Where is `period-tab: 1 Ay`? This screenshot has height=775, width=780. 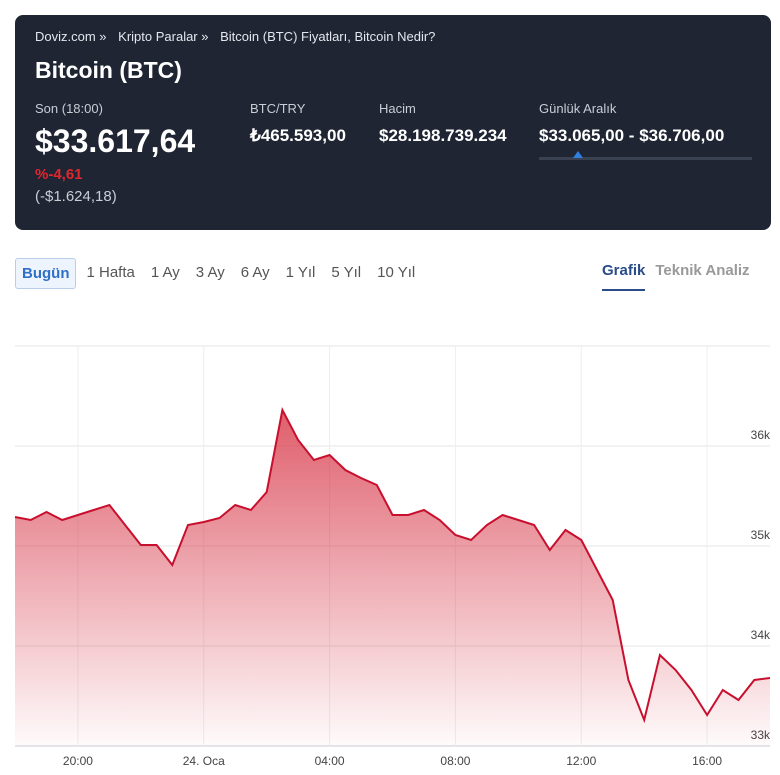
period-tab: 1 Ay is located at coordinates (165, 272).